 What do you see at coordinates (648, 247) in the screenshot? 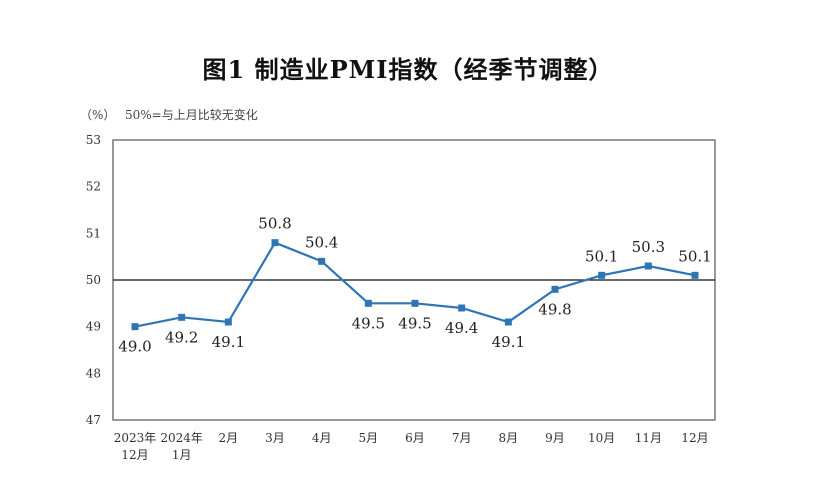
I see `data-label: 50.3` at bounding box center [648, 247].